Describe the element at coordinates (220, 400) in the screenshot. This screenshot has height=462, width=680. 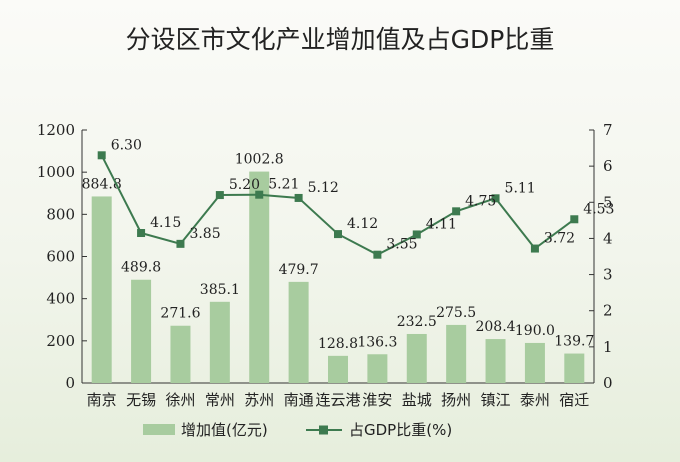
I see `category-label: 常州` at that location.